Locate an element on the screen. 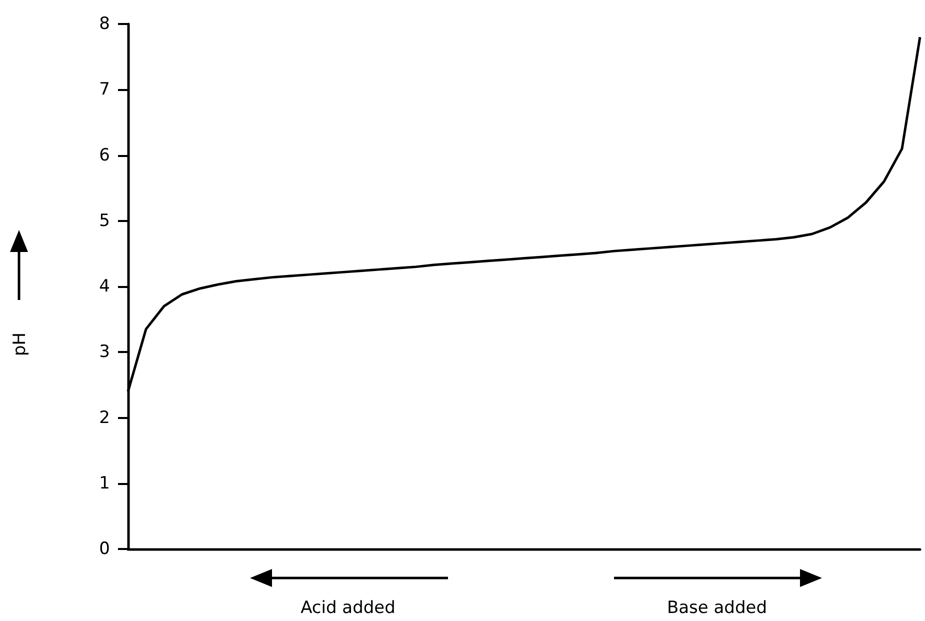 The height and width of the screenshot is (621, 925). y-axis-title: pH is located at coordinates (20, 344).